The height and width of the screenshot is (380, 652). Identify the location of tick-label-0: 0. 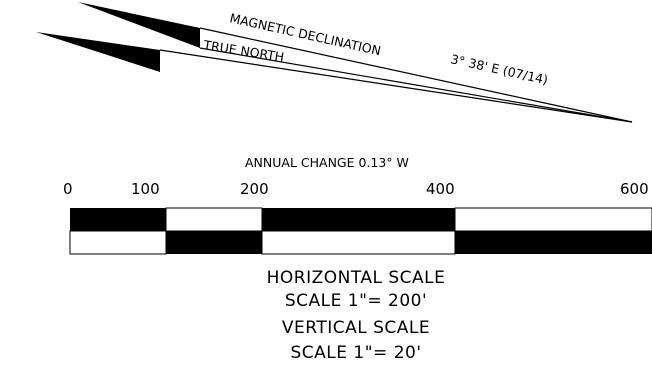
(68, 189).